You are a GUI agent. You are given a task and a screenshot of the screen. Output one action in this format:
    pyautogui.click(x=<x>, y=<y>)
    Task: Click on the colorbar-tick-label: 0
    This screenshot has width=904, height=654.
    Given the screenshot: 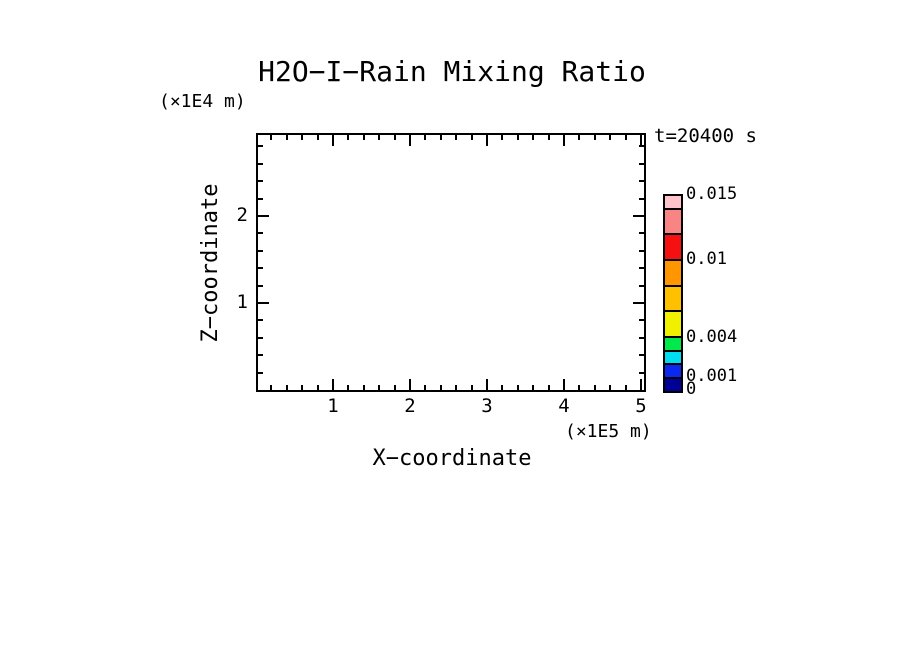 What is the action you would take?
    pyautogui.click(x=691, y=389)
    